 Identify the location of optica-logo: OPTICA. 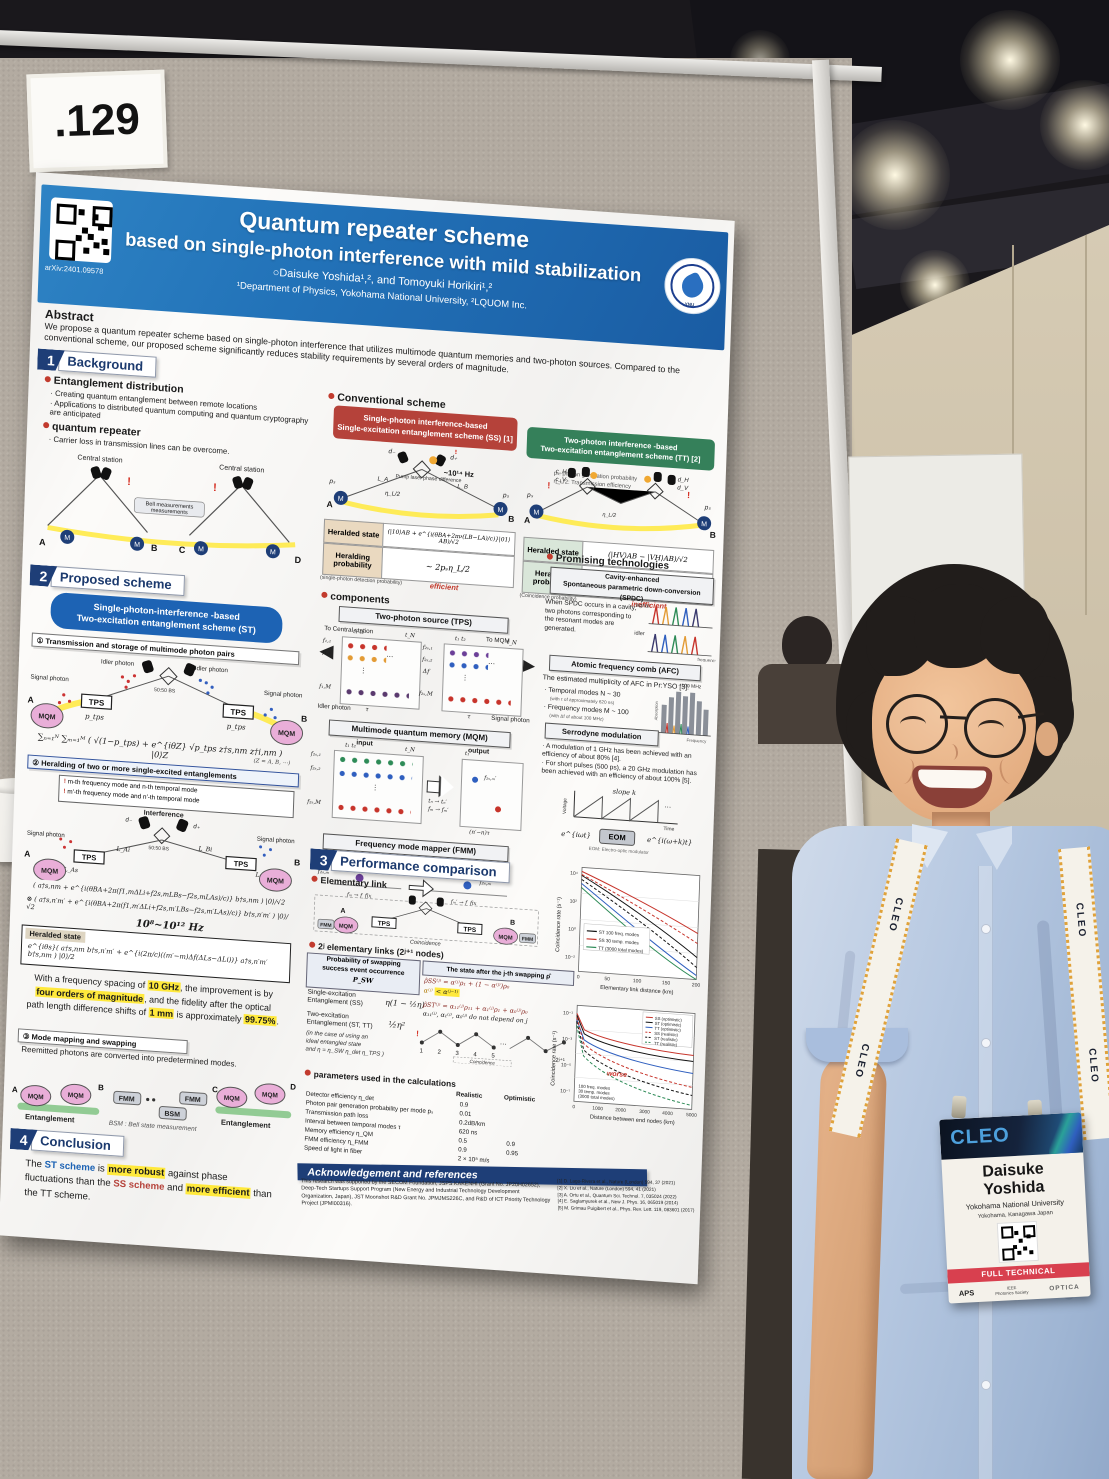
(1064, 1287).